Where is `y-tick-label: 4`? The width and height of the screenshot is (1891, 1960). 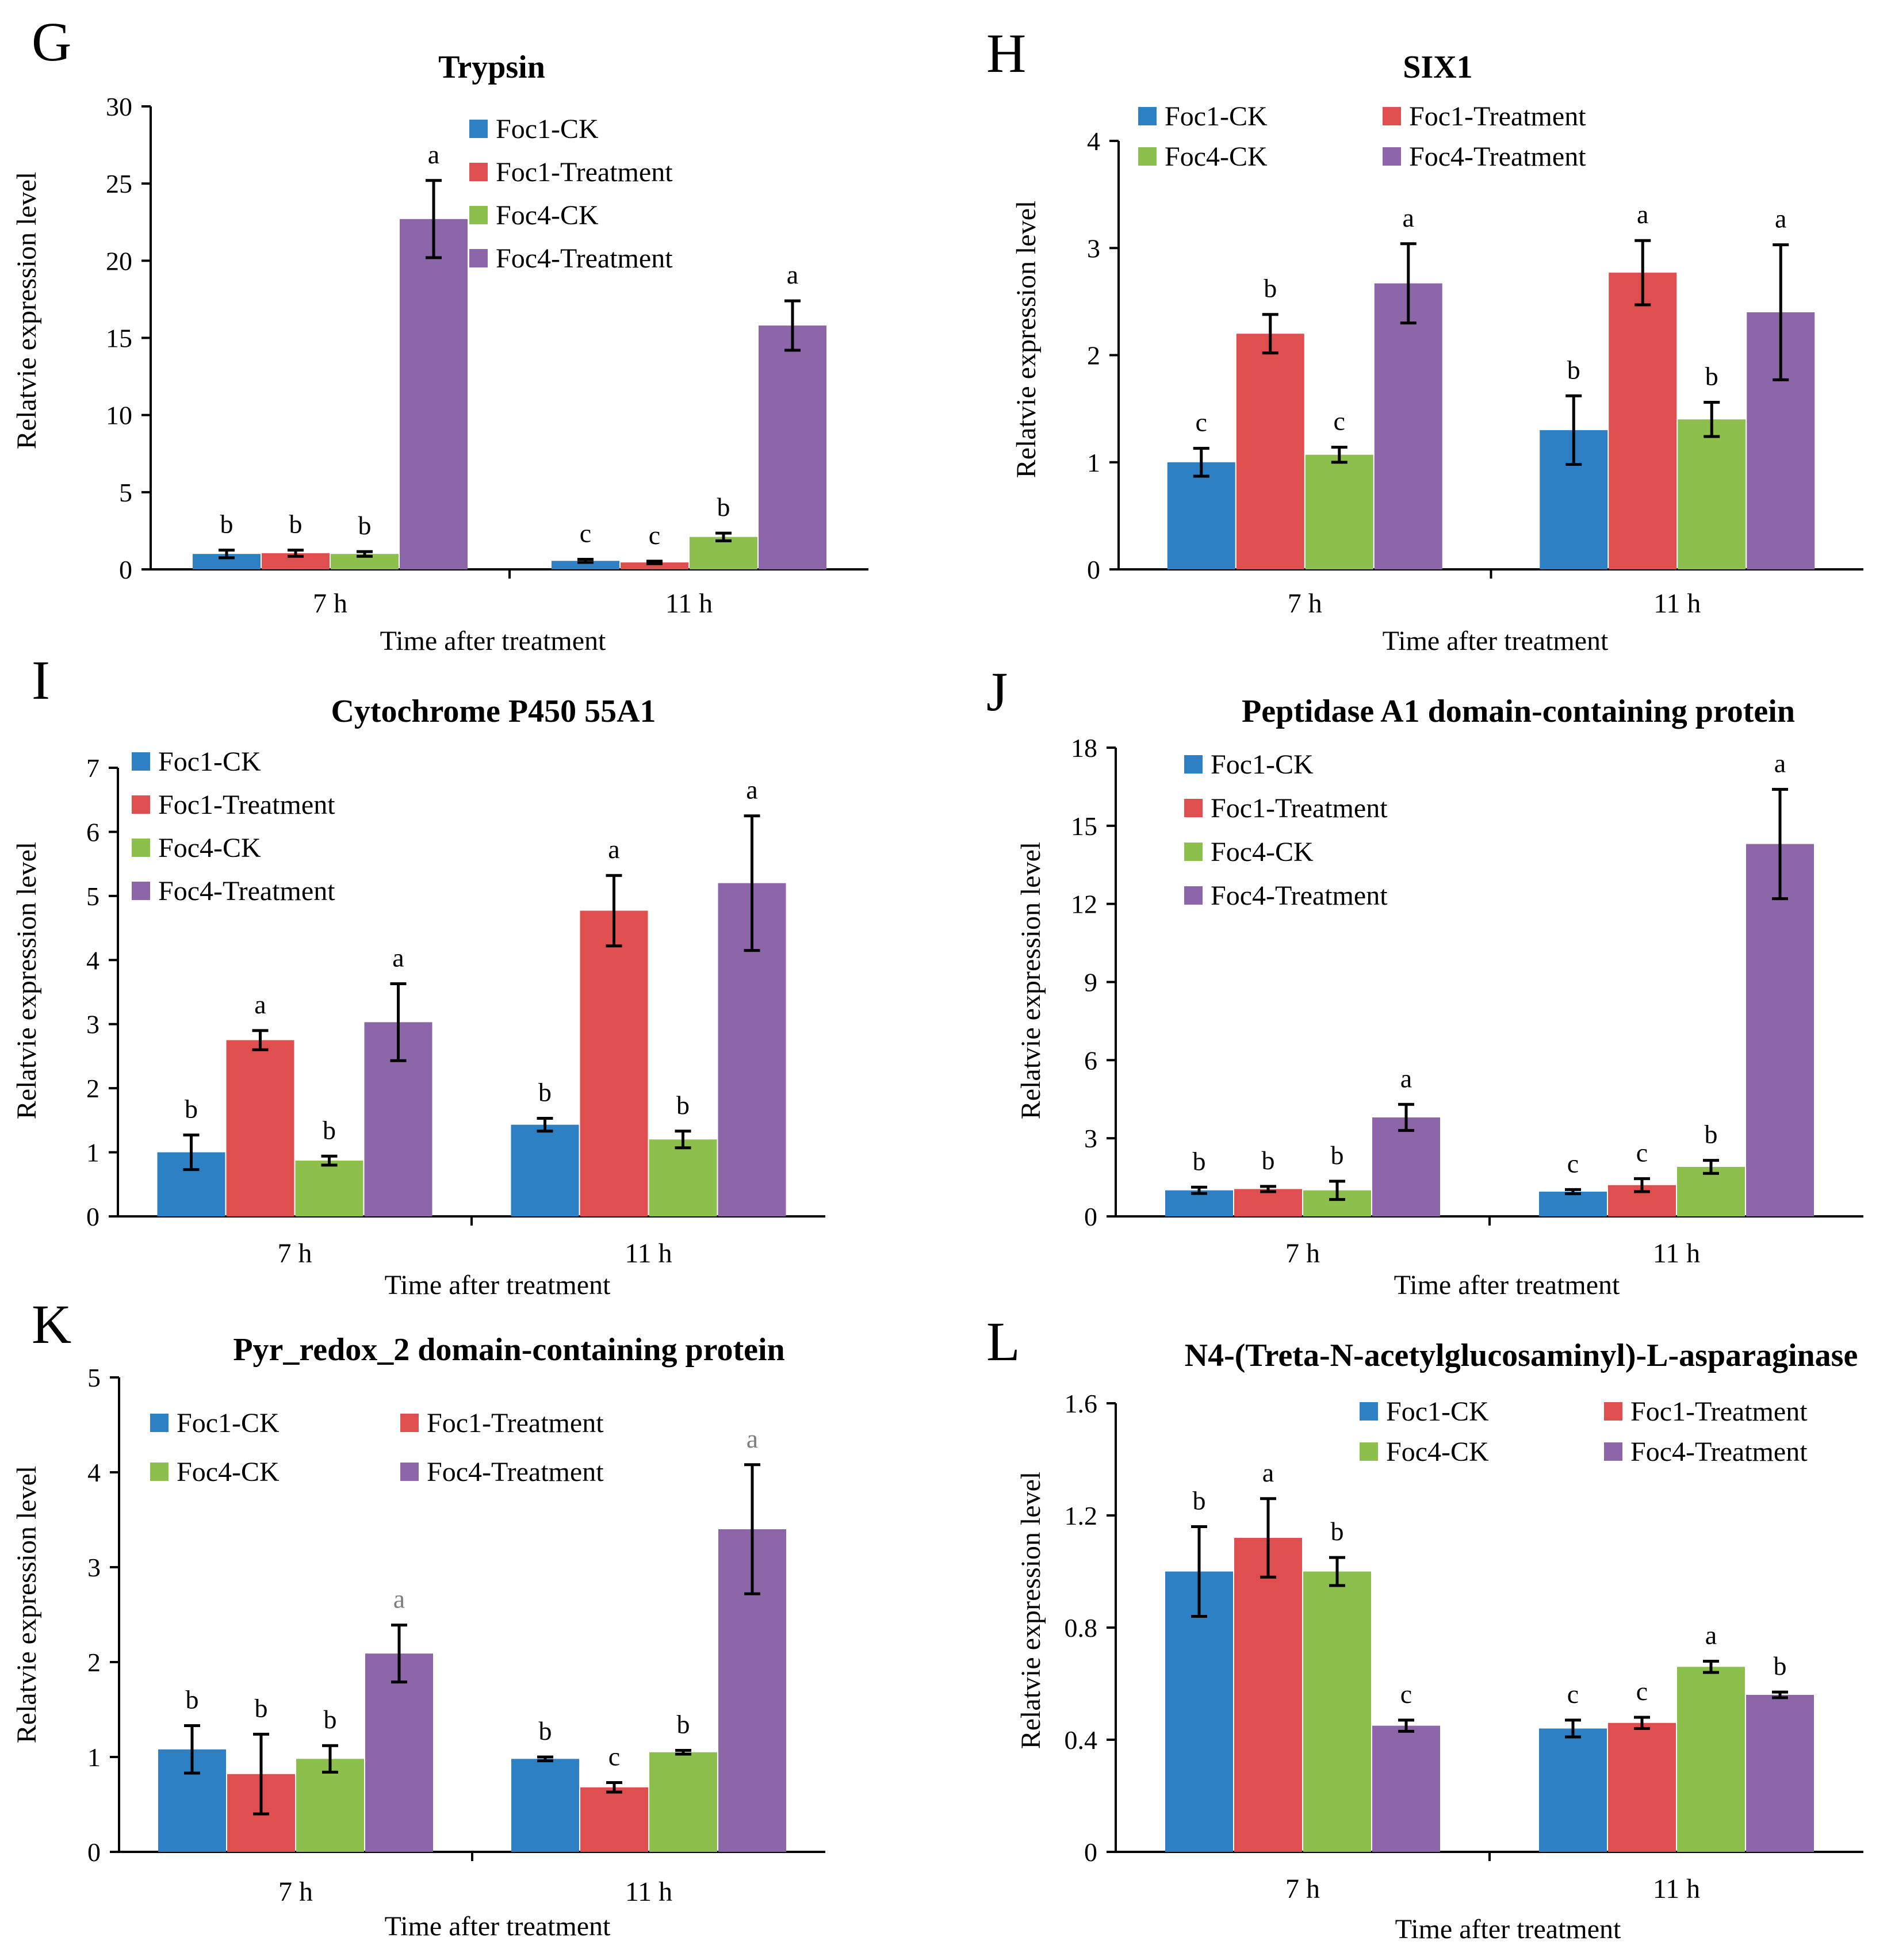 y-tick-label: 4 is located at coordinates (94, 1472).